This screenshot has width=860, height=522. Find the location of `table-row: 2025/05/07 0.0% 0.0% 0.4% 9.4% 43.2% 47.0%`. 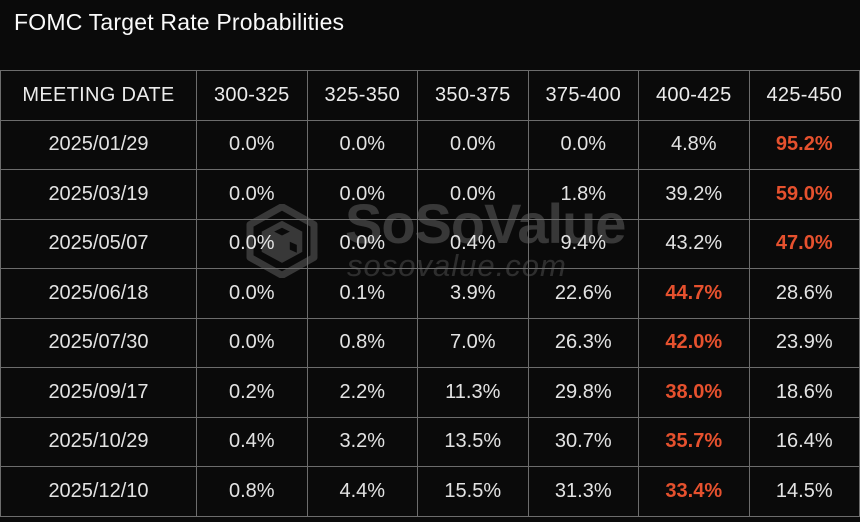

table-row: 2025/05/07 0.0% 0.0% 0.4% 9.4% 43.2% 47.0% is located at coordinates (430, 243).